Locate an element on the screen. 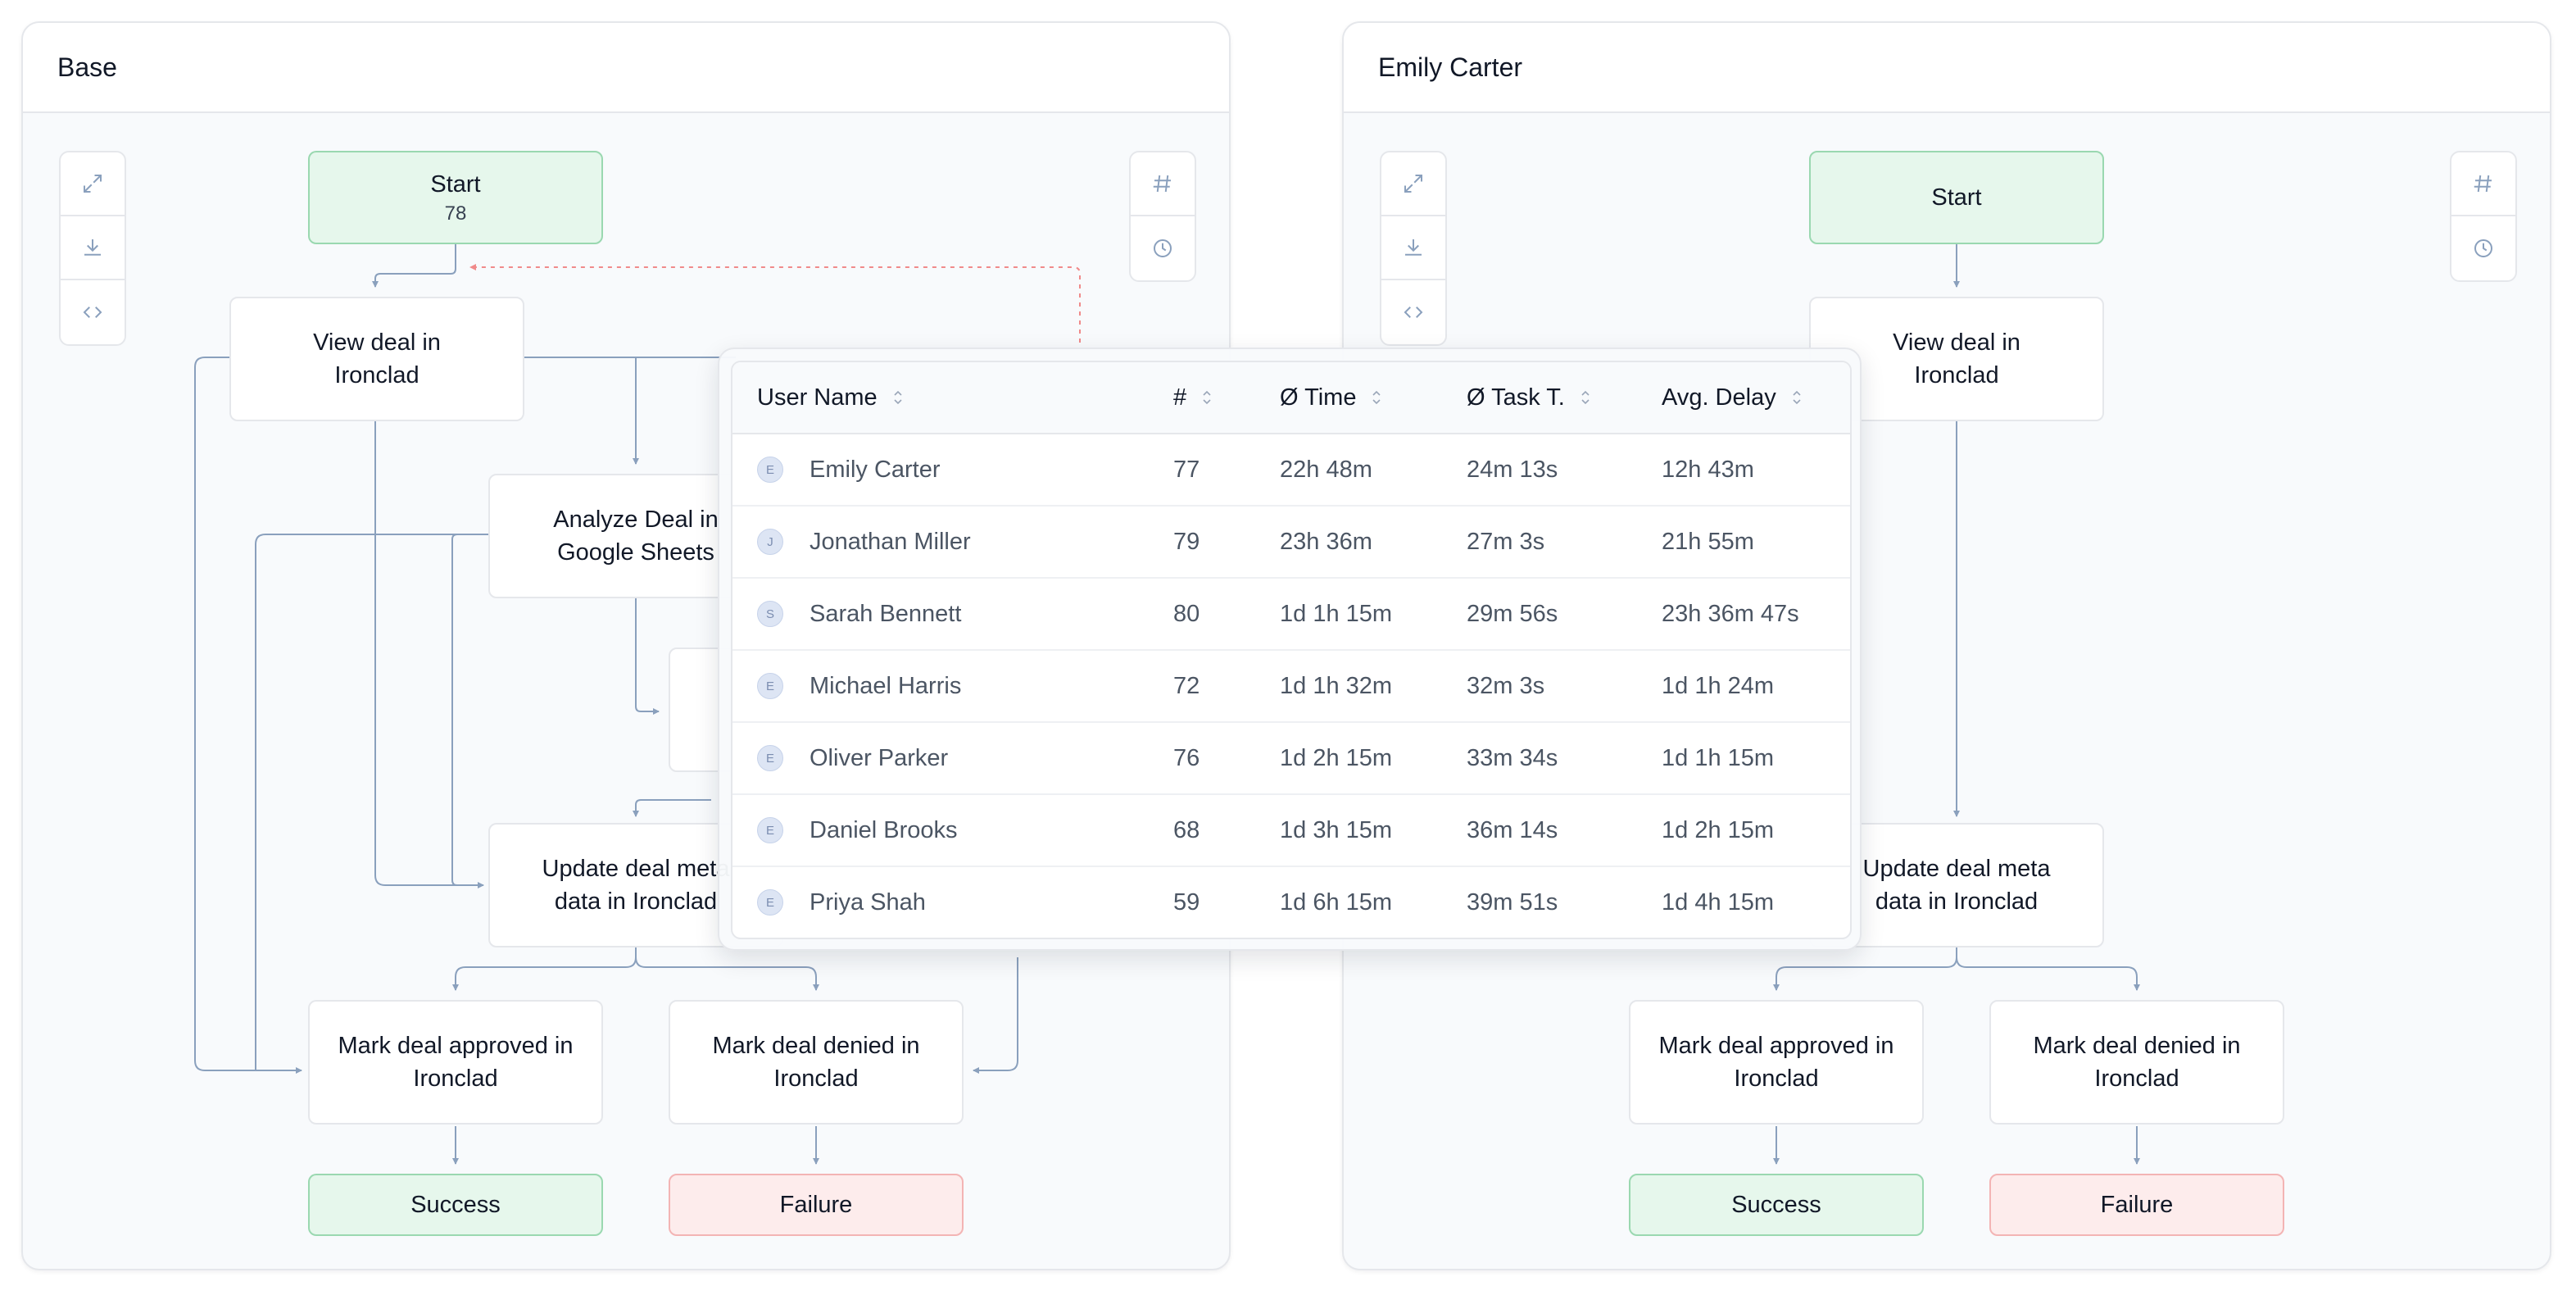 Image resolution: width=2576 pixels, height=1295 pixels. count-cell: 68 is located at coordinates (1203, 830).